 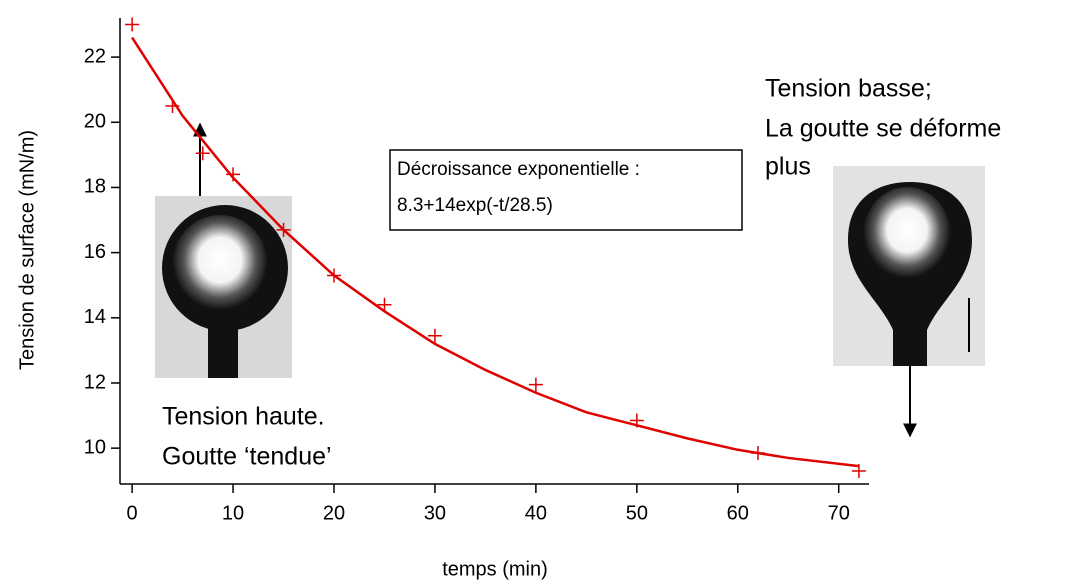 I want to click on annotation: Tension basse;, so click(x=848, y=89).